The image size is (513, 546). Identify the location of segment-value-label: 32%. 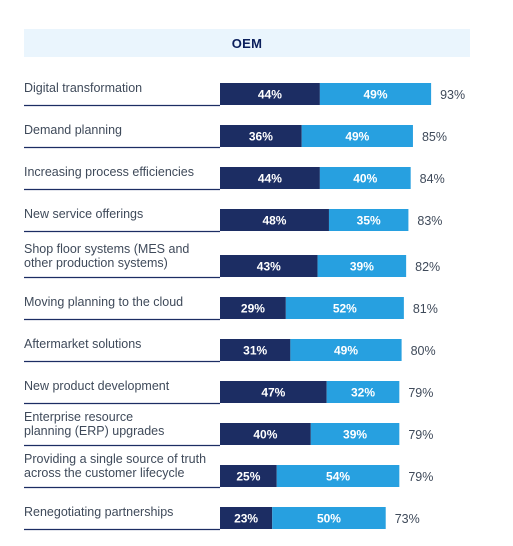
(363, 393).